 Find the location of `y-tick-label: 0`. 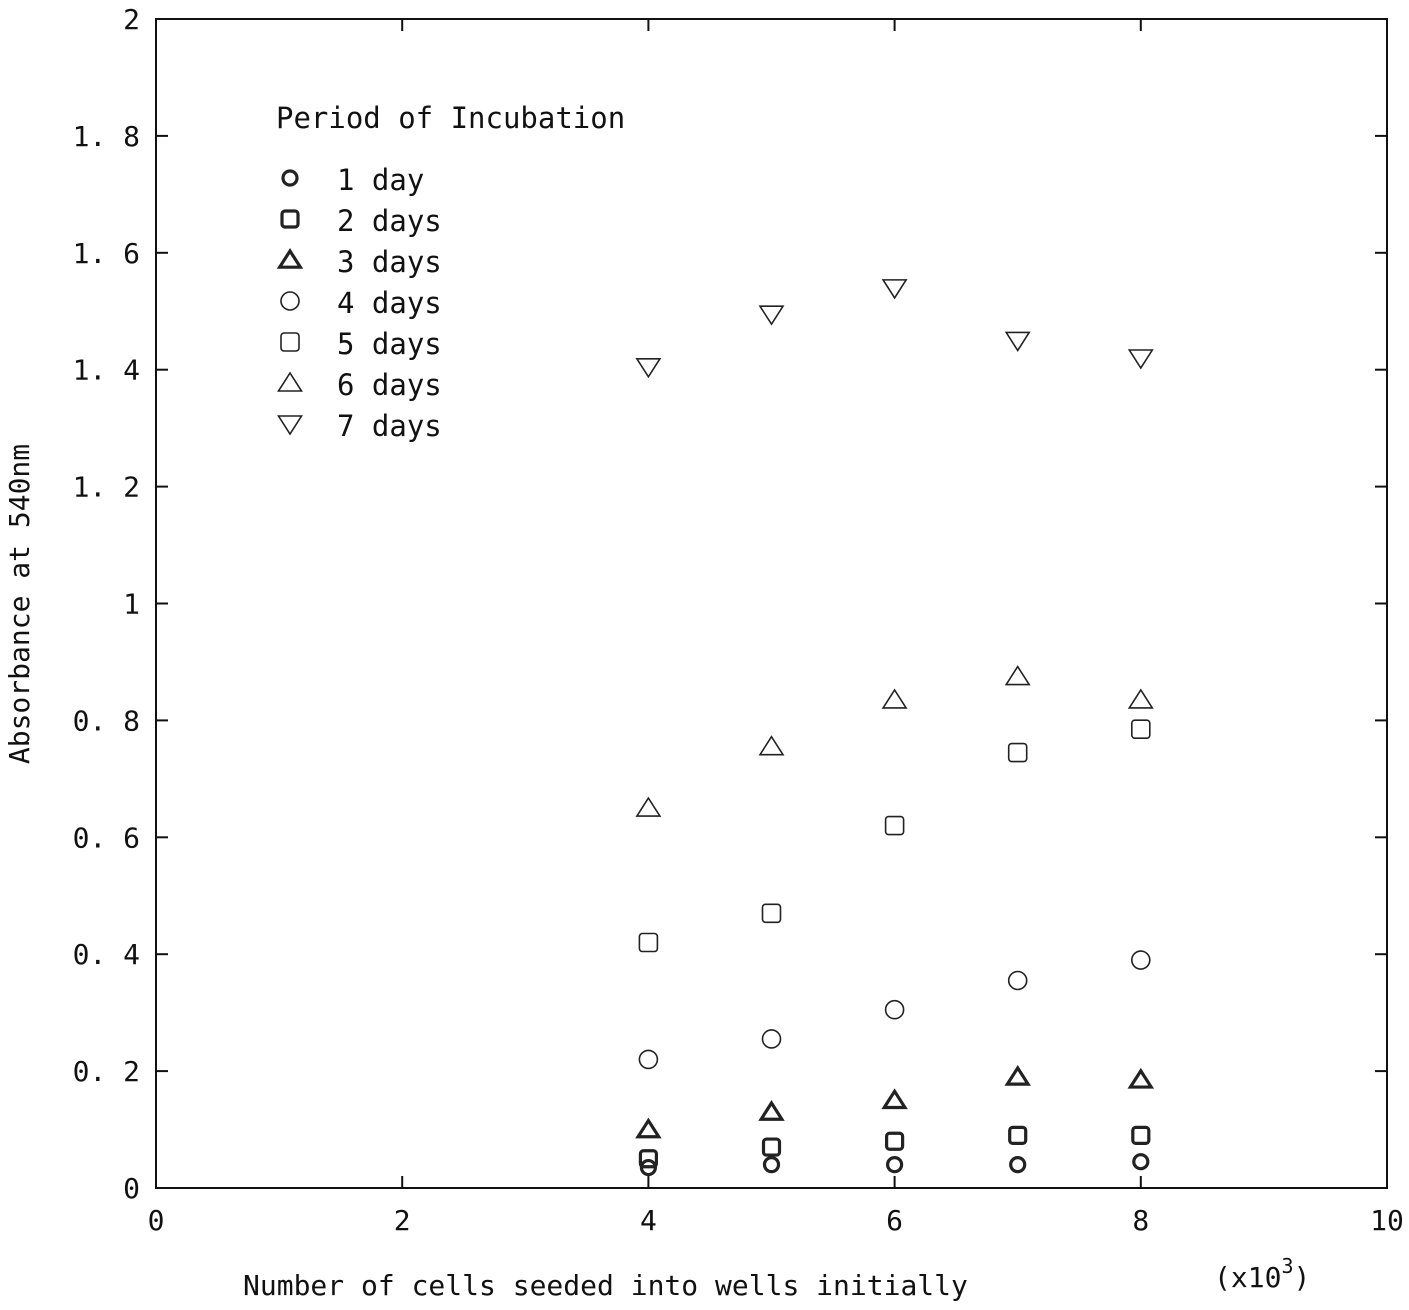

y-tick-label: 0 is located at coordinates (131, 1188).